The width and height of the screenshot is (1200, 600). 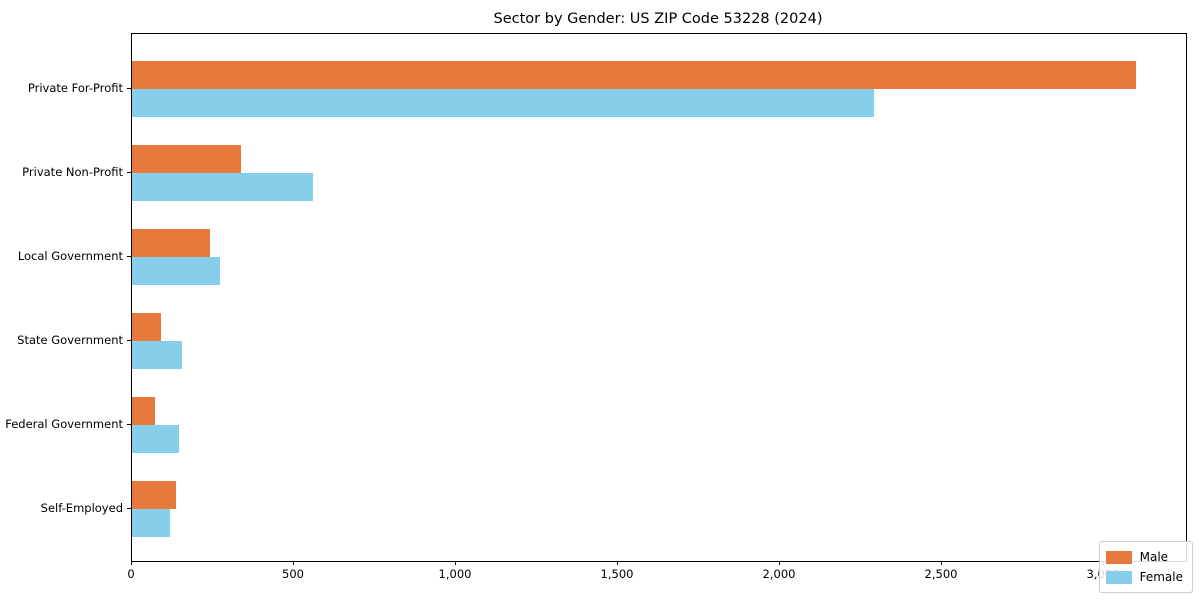 What do you see at coordinates (176, 271) in the screenshot?
I see `bar-female-local-government` at bounding box center [176, 271].